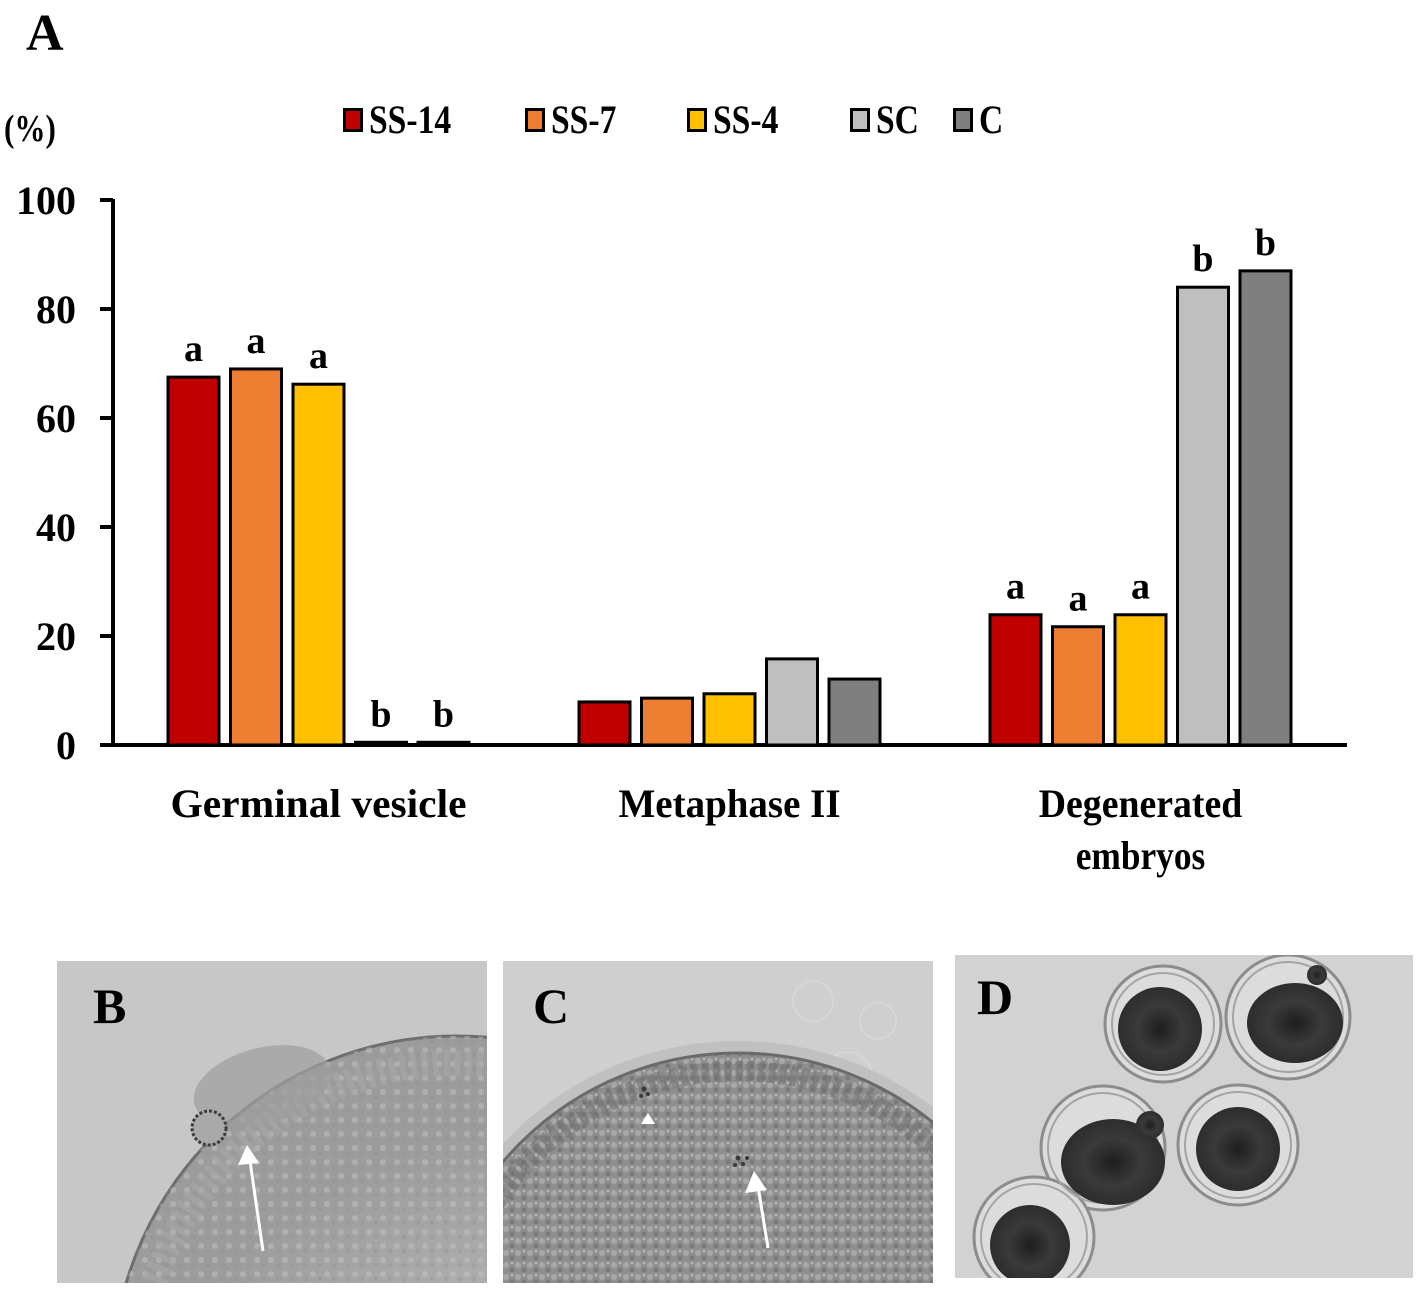 The image size is (1418, 1290). Describe the element at coordinates (897, 119) in the screenshot. I see `legend-label: SC` at that location.